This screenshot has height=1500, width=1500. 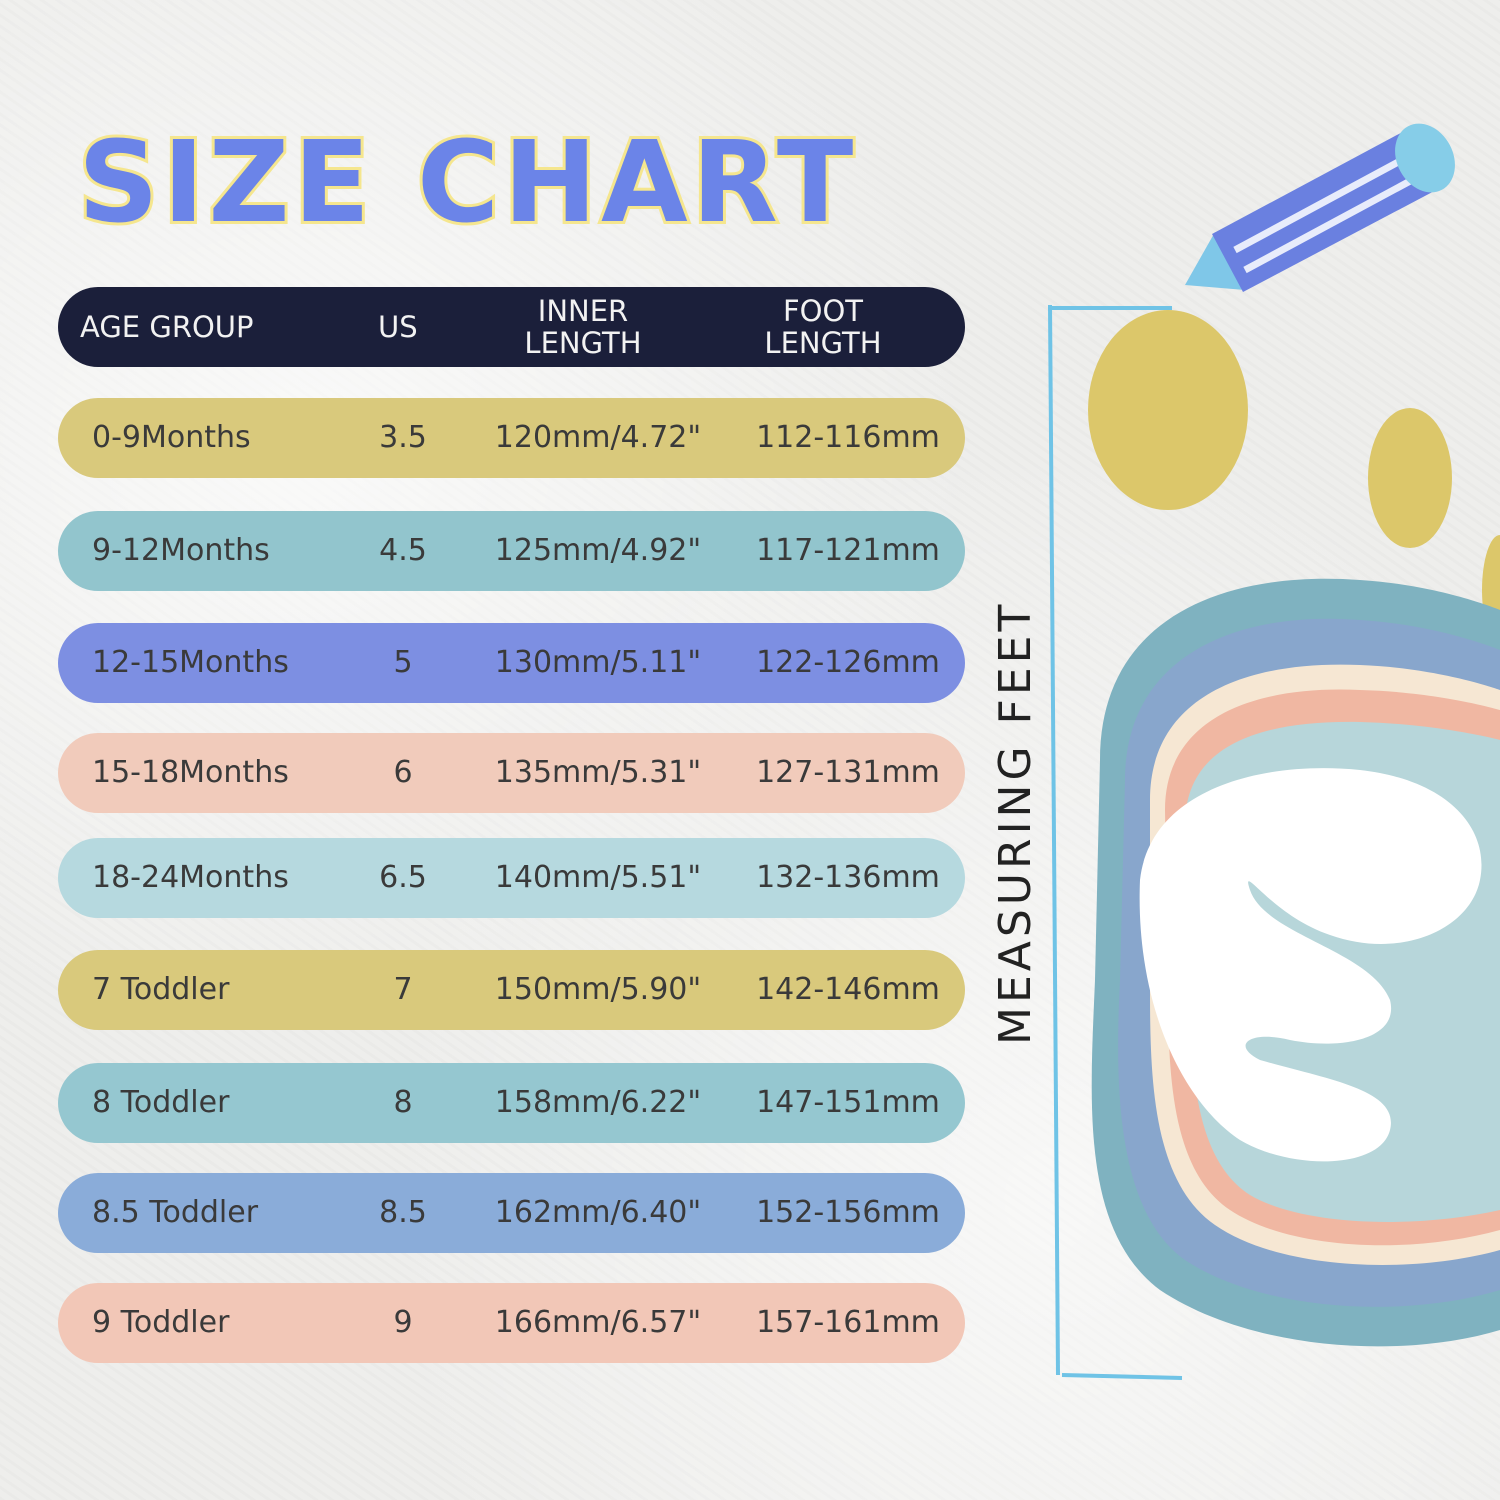 I want to click on us-size-cell: 5, so click(x=403, y=662).